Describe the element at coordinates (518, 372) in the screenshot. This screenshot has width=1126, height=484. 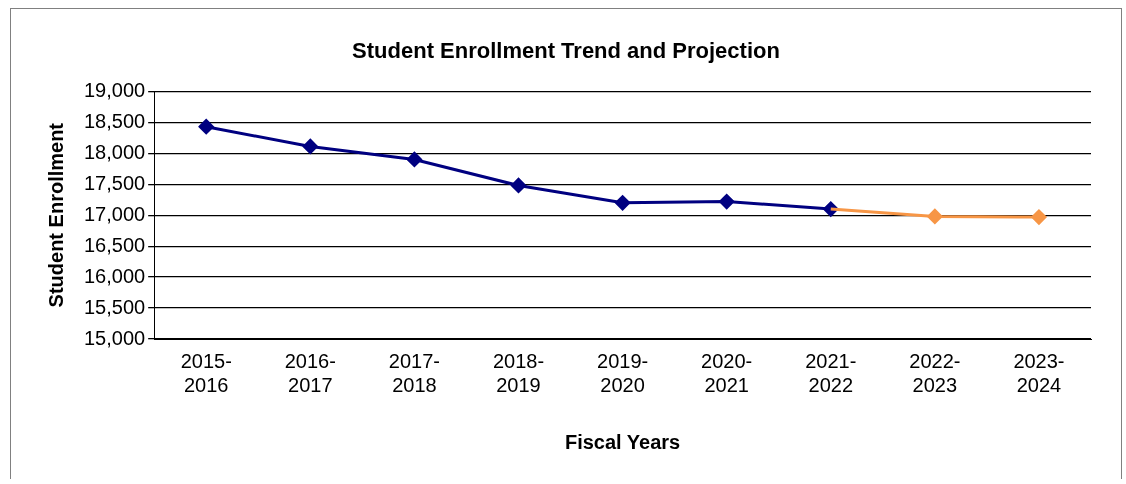
I see `x-tick-label: 2018- 2019` at that location.